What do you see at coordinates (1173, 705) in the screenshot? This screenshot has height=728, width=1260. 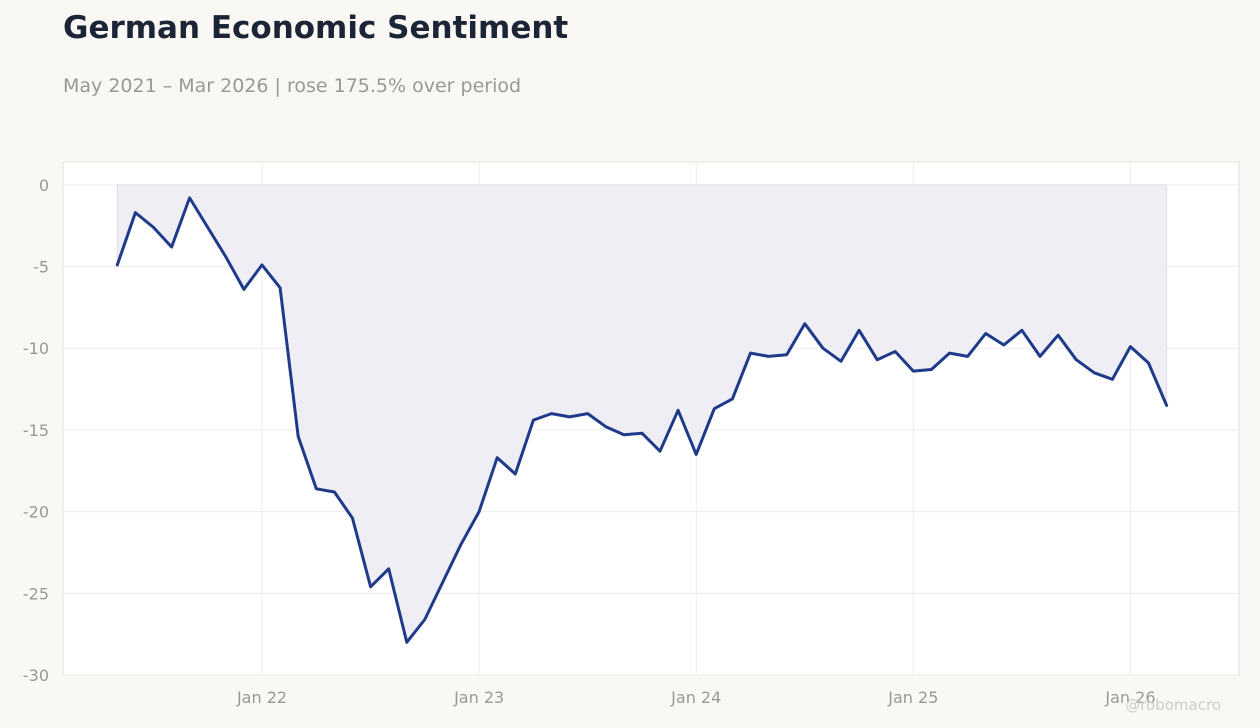 I see `watermark-label: @robomacro` at bounding box center [1173, 705].